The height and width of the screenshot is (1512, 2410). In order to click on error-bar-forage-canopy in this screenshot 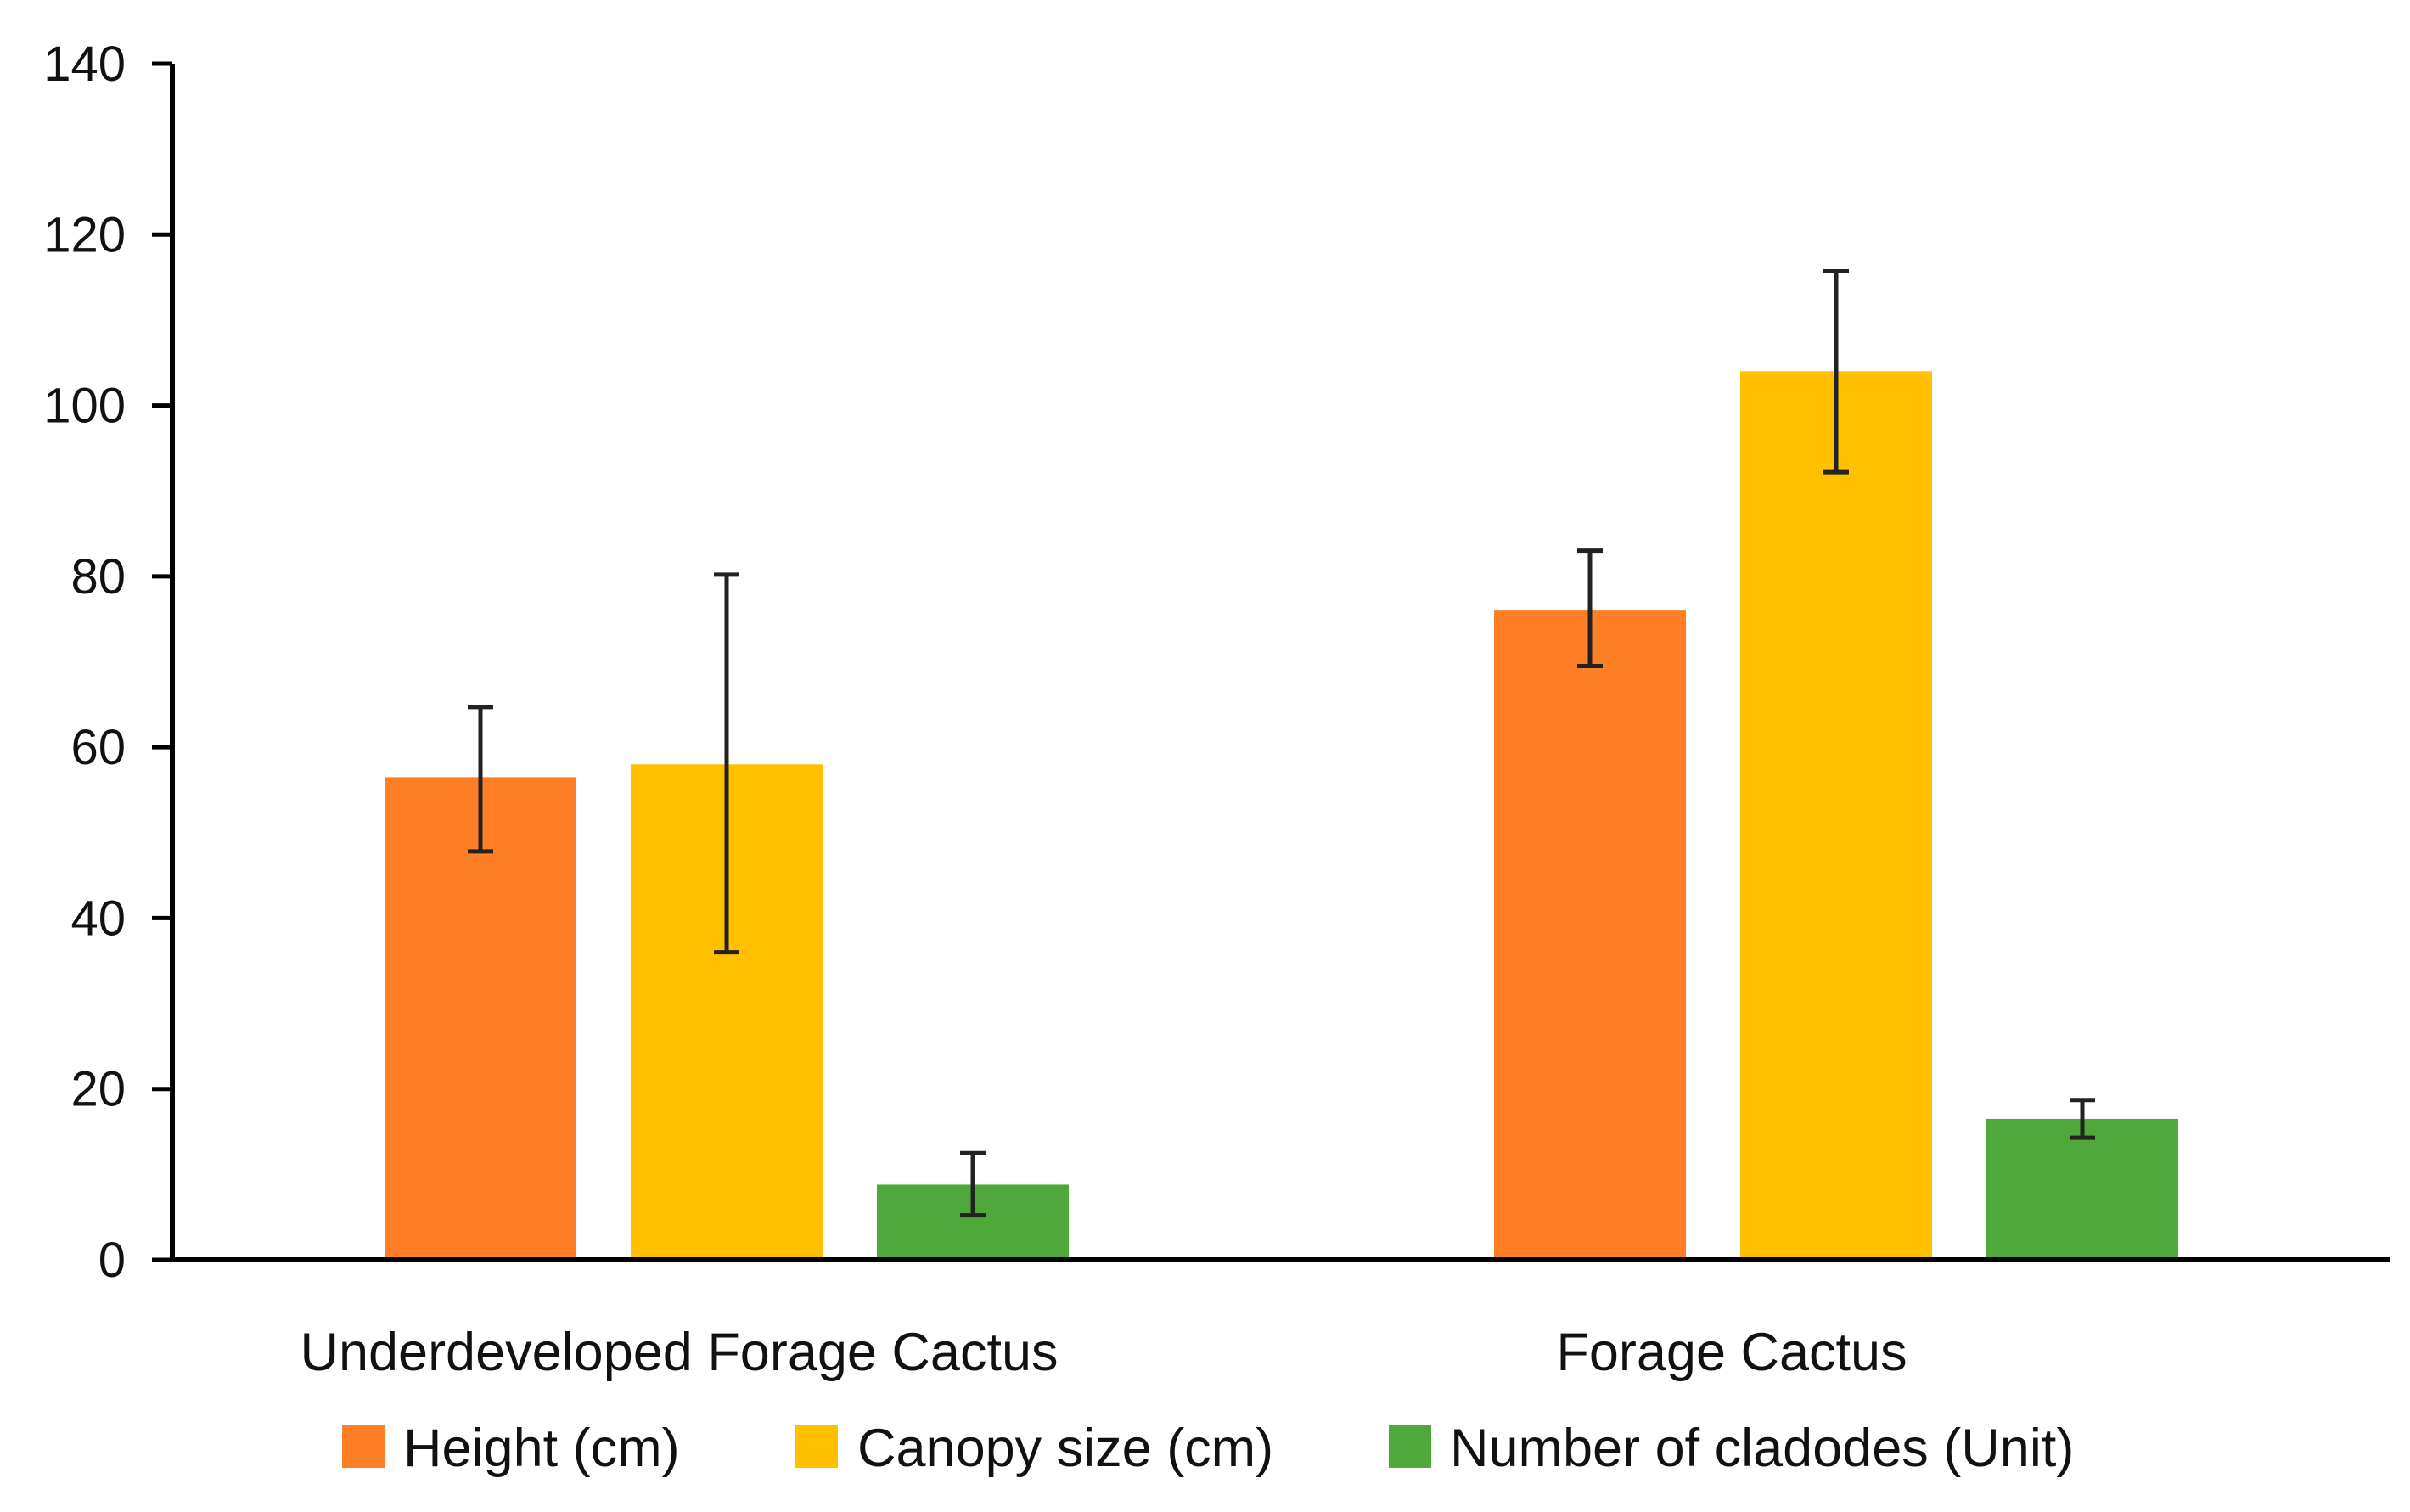, I will do `click(1836, 372)`.